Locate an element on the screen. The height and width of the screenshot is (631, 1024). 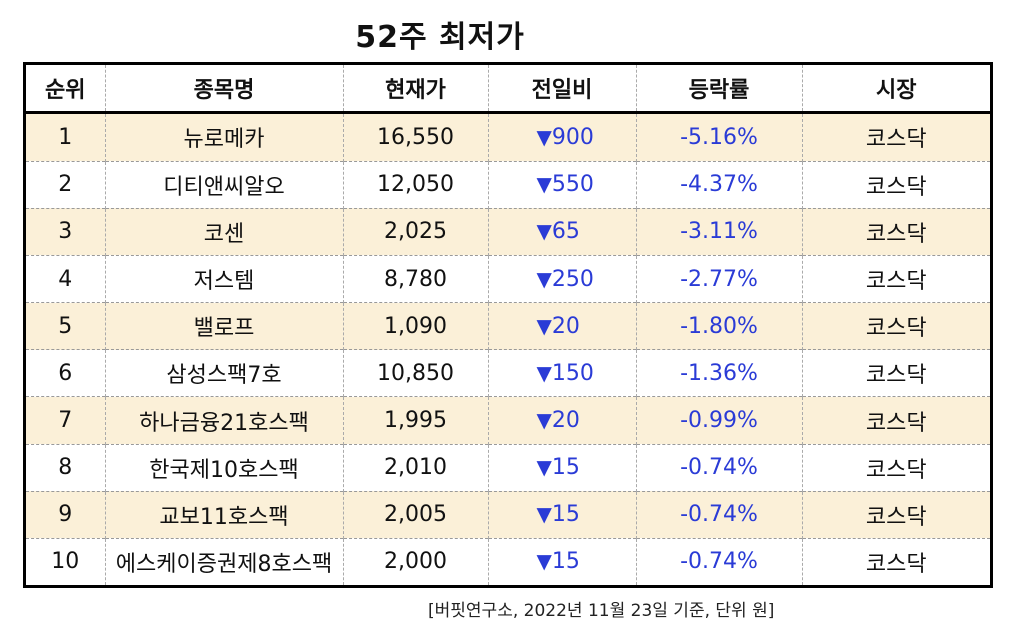
table-row: 2 디티앤씨알오 12,050 ▼550 -4.37% 코스닥 is located at coordinates (508, 184).